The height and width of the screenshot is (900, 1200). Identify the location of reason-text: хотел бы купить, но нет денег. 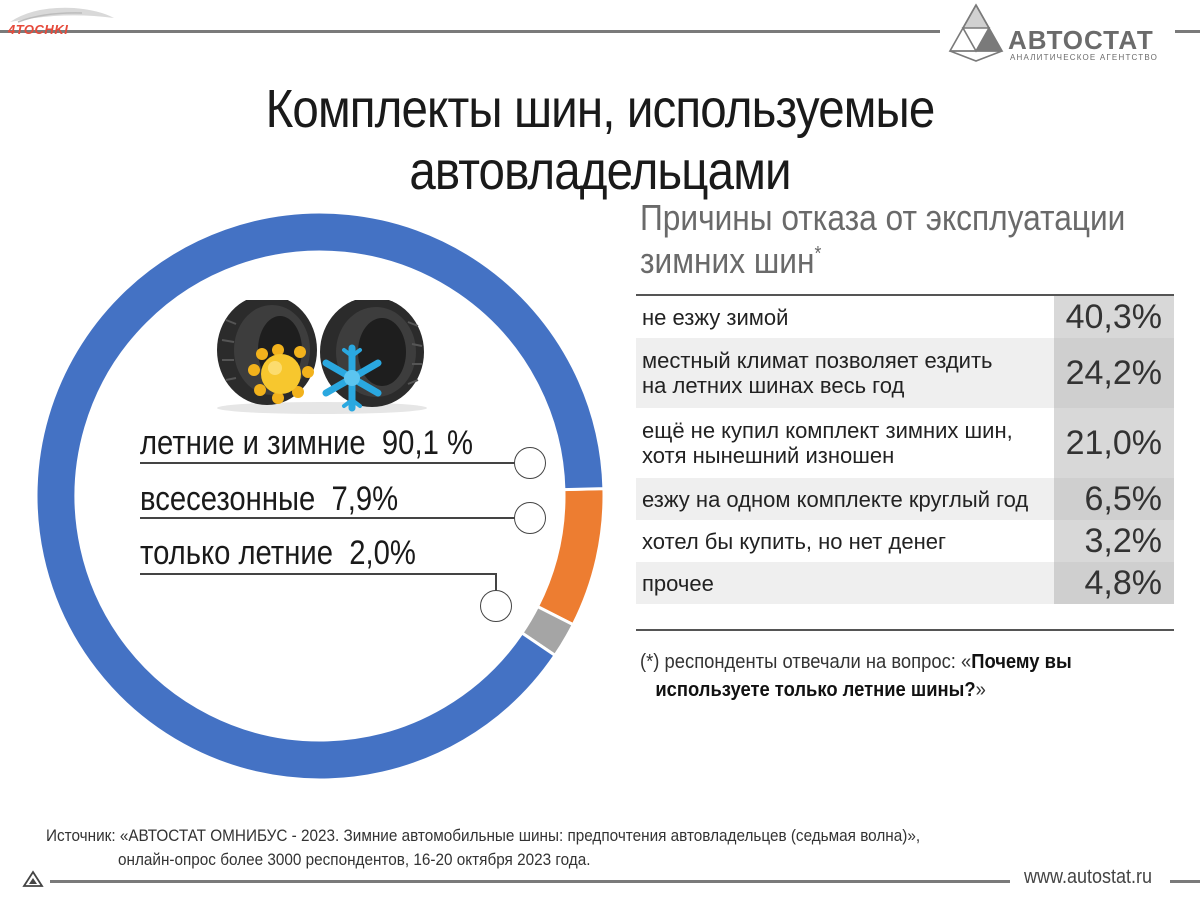
(845, 541).